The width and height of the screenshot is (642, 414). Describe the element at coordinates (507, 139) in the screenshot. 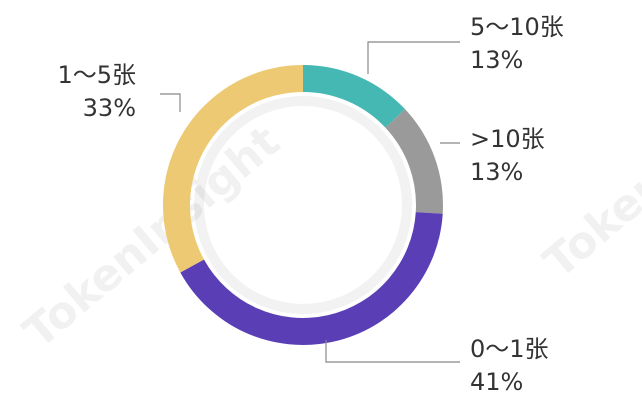

I see `slice-label: >10张` at that location.